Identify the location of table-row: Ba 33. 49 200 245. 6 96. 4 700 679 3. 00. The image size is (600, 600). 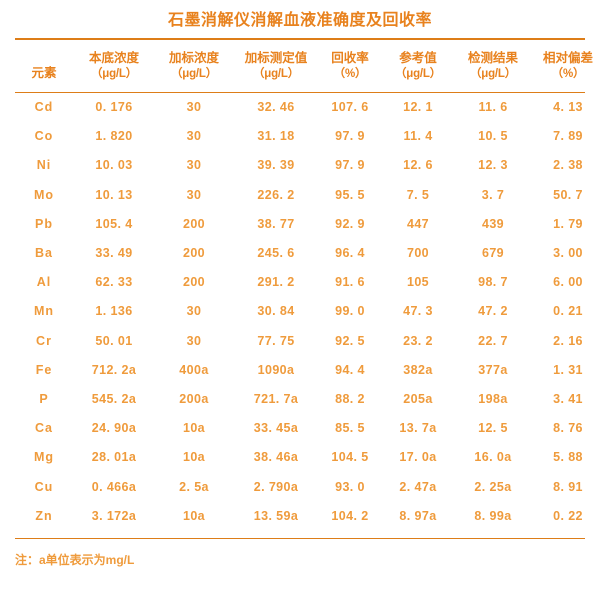
(307, 253).